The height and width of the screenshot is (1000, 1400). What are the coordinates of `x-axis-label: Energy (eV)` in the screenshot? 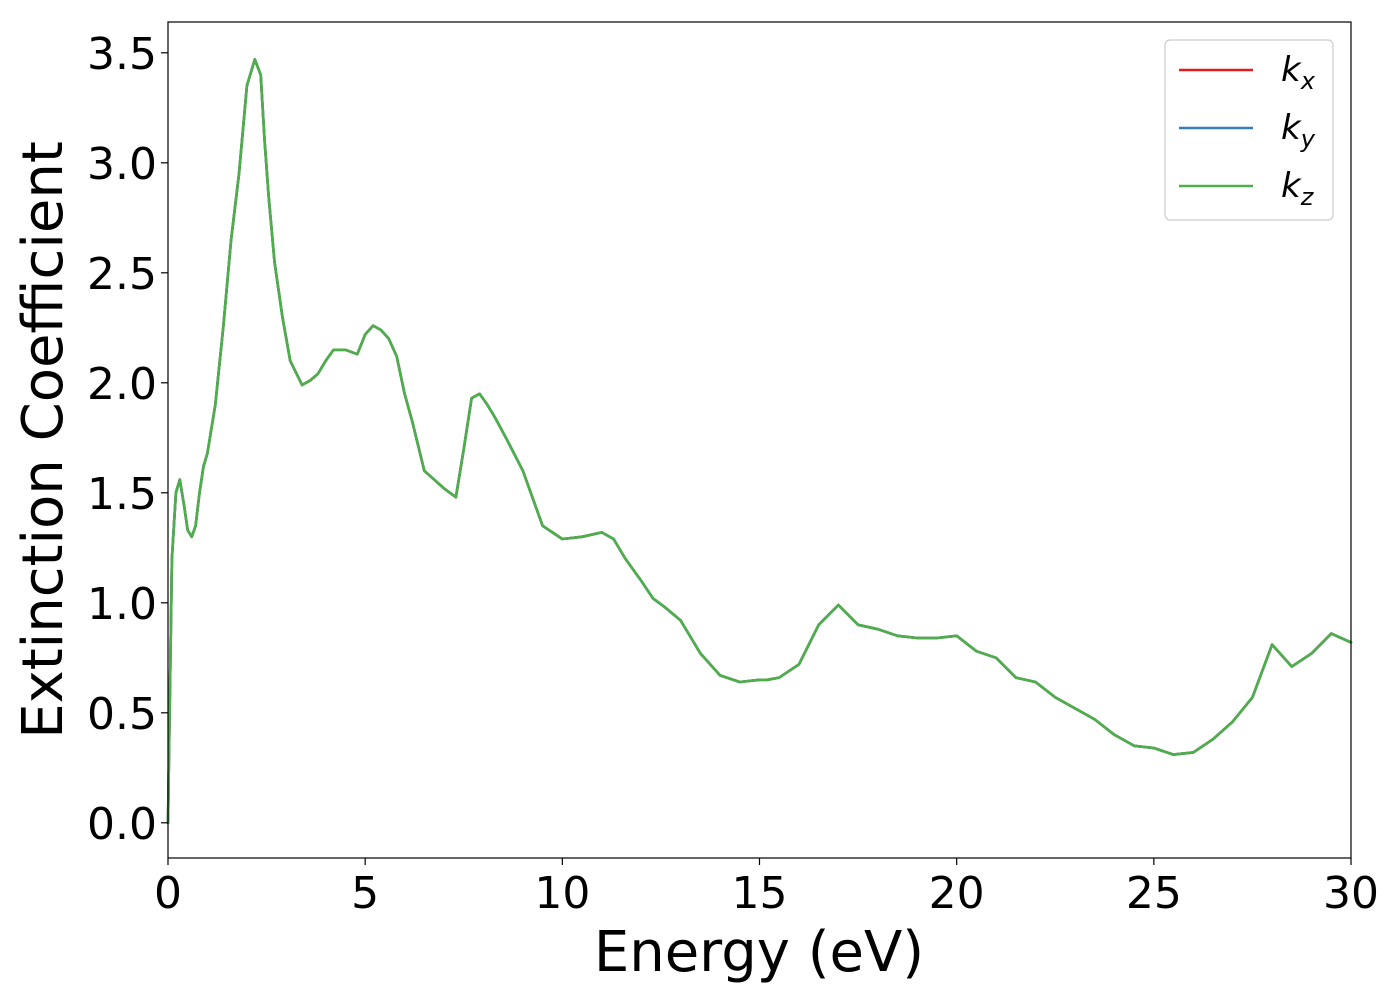 It's located at (759, 952).